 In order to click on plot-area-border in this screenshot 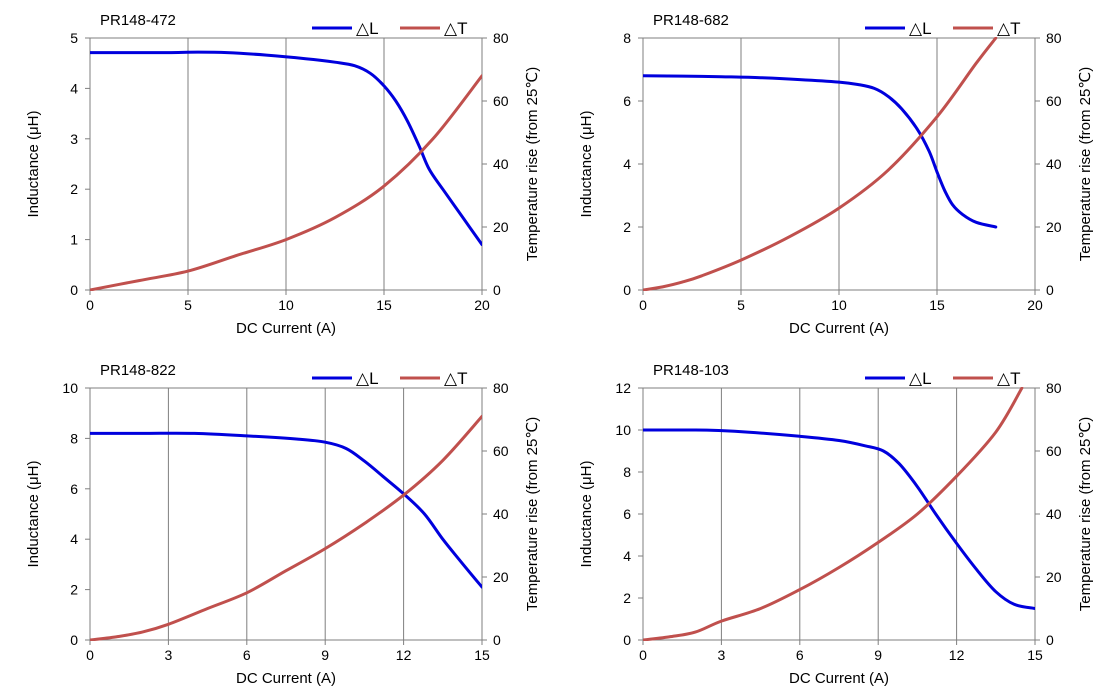, I will do `click(839, 514)`.